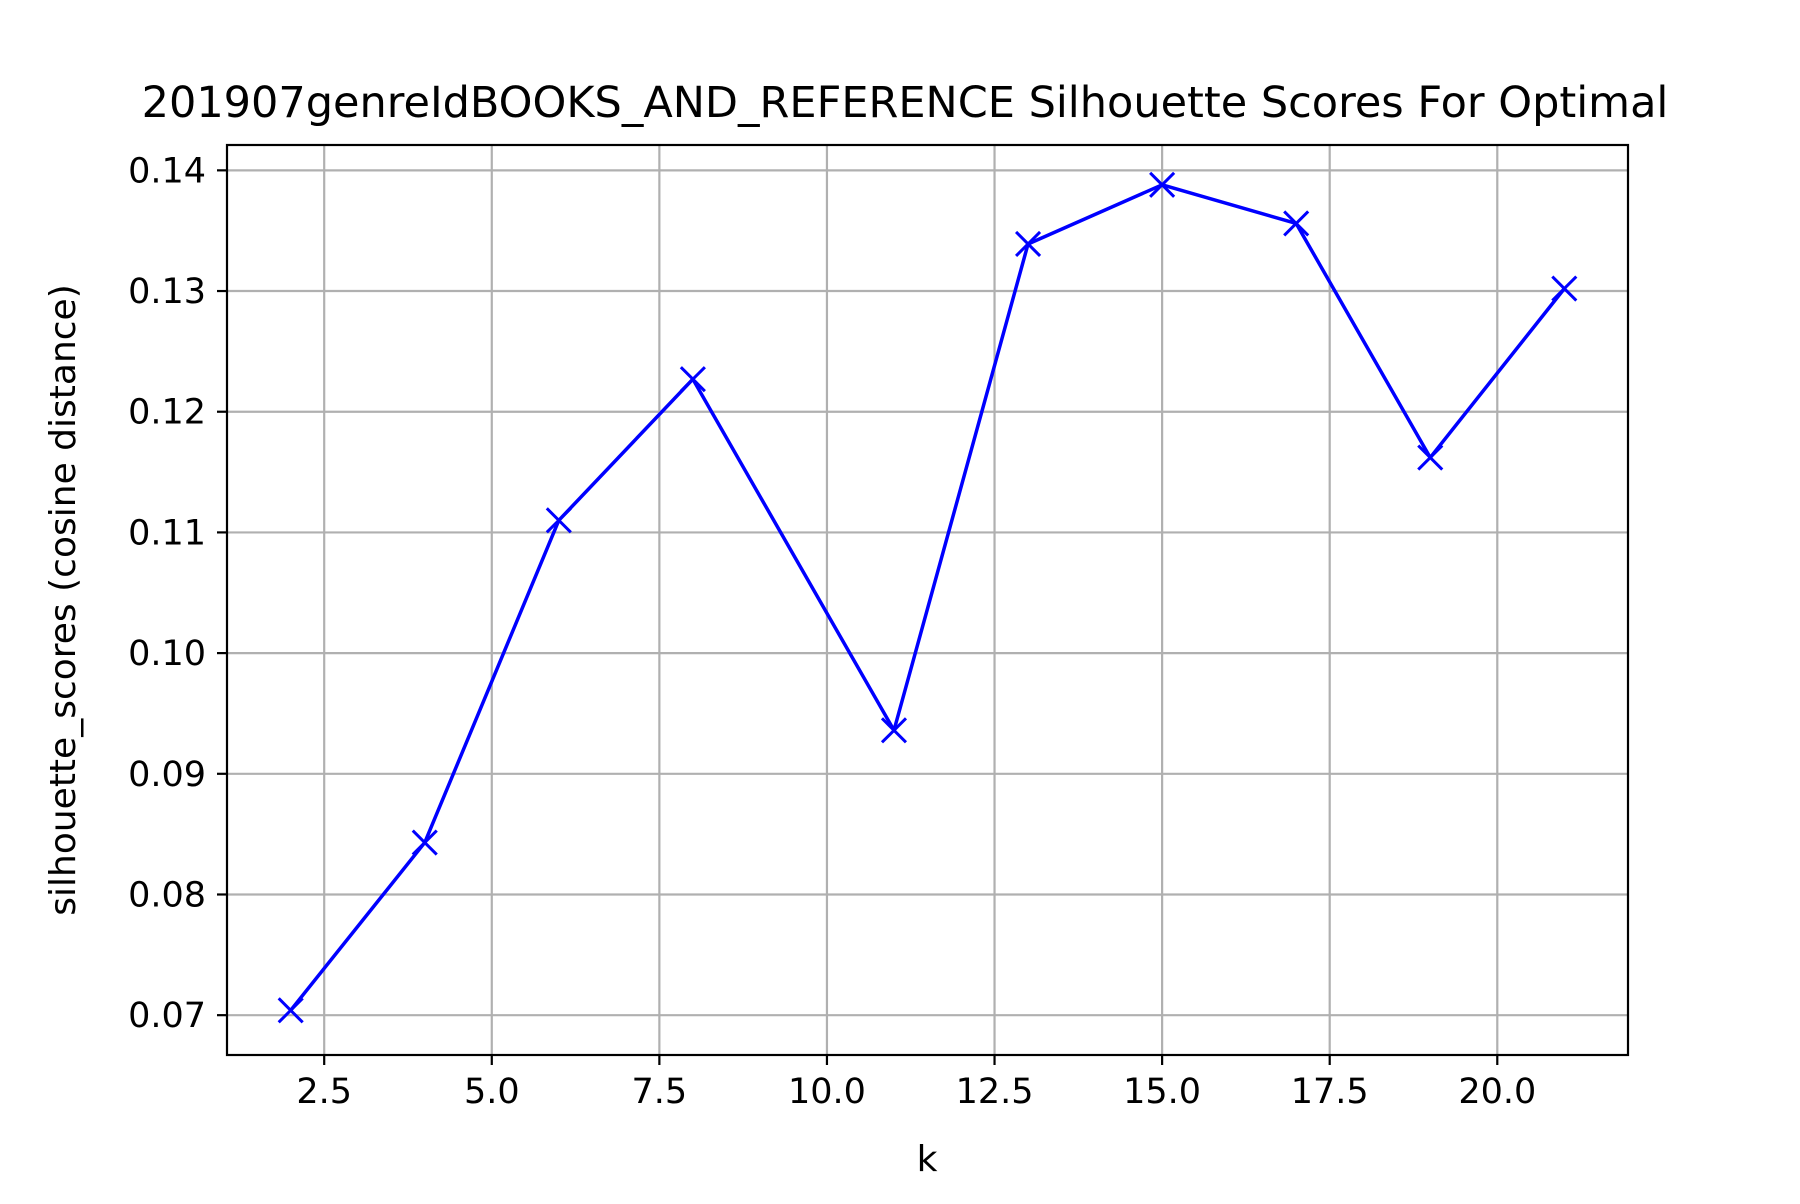 The image size is (1800, 1204). What do you see at coordinates (1330, 1092) in the screenshot?
I see `x-tick-label: 17.5` at bounding box center [1330, 1092].